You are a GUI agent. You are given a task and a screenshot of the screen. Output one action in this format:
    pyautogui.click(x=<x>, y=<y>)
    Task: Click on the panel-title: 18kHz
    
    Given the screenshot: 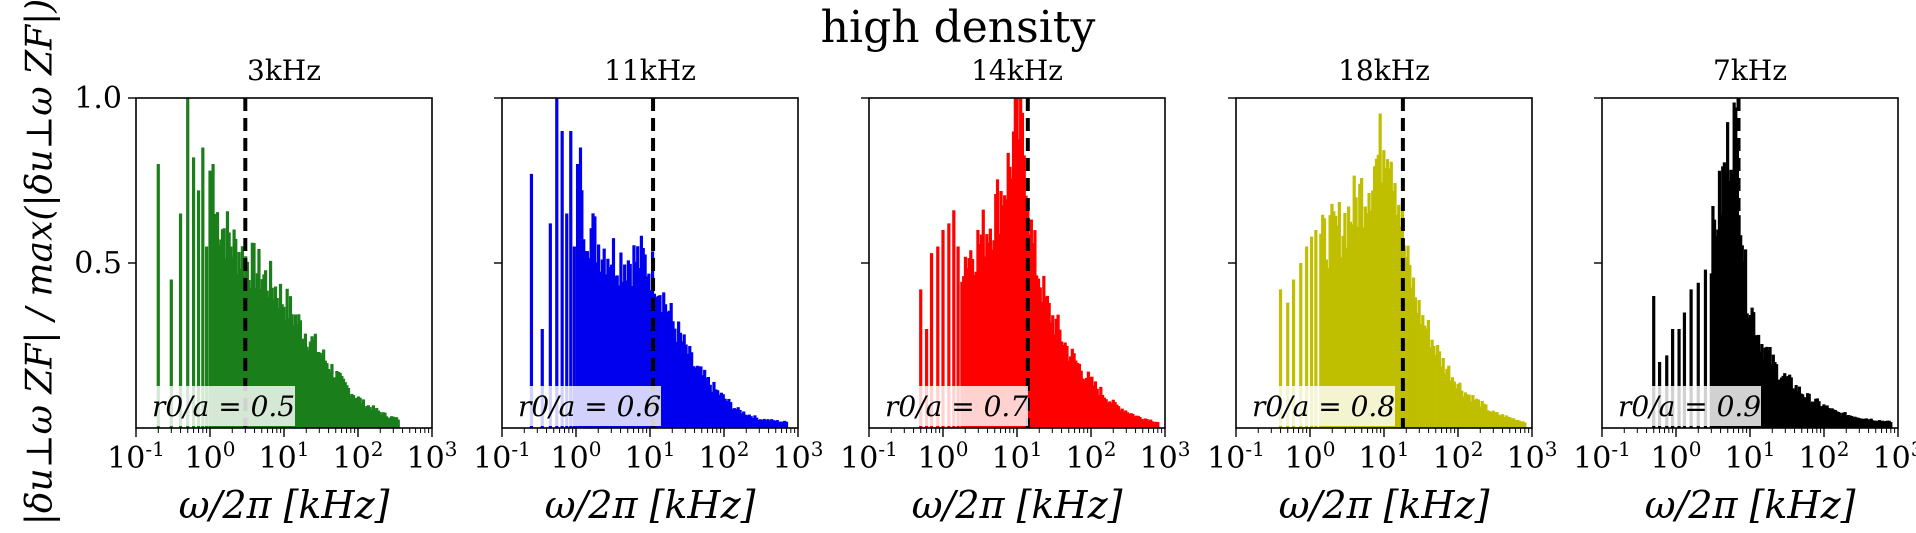 What is the action you would take?
    pyautogui.click(x=1384, y=70)
    